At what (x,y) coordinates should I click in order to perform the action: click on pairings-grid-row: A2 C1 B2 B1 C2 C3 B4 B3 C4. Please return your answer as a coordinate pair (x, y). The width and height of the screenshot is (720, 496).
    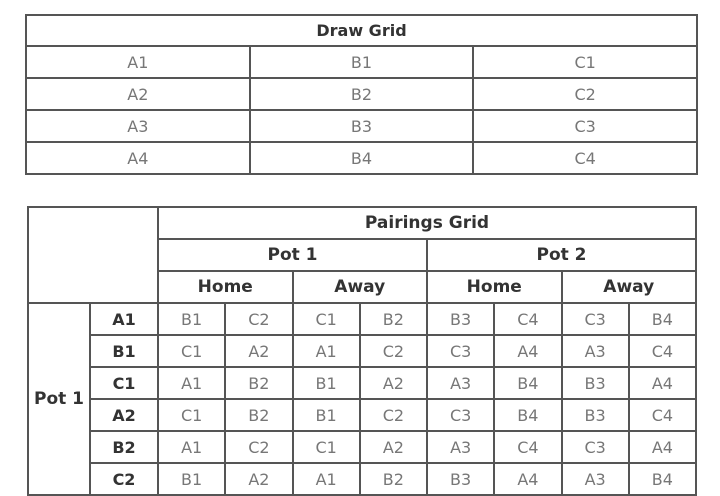
    Looking at the image, I should click on (363, 415).